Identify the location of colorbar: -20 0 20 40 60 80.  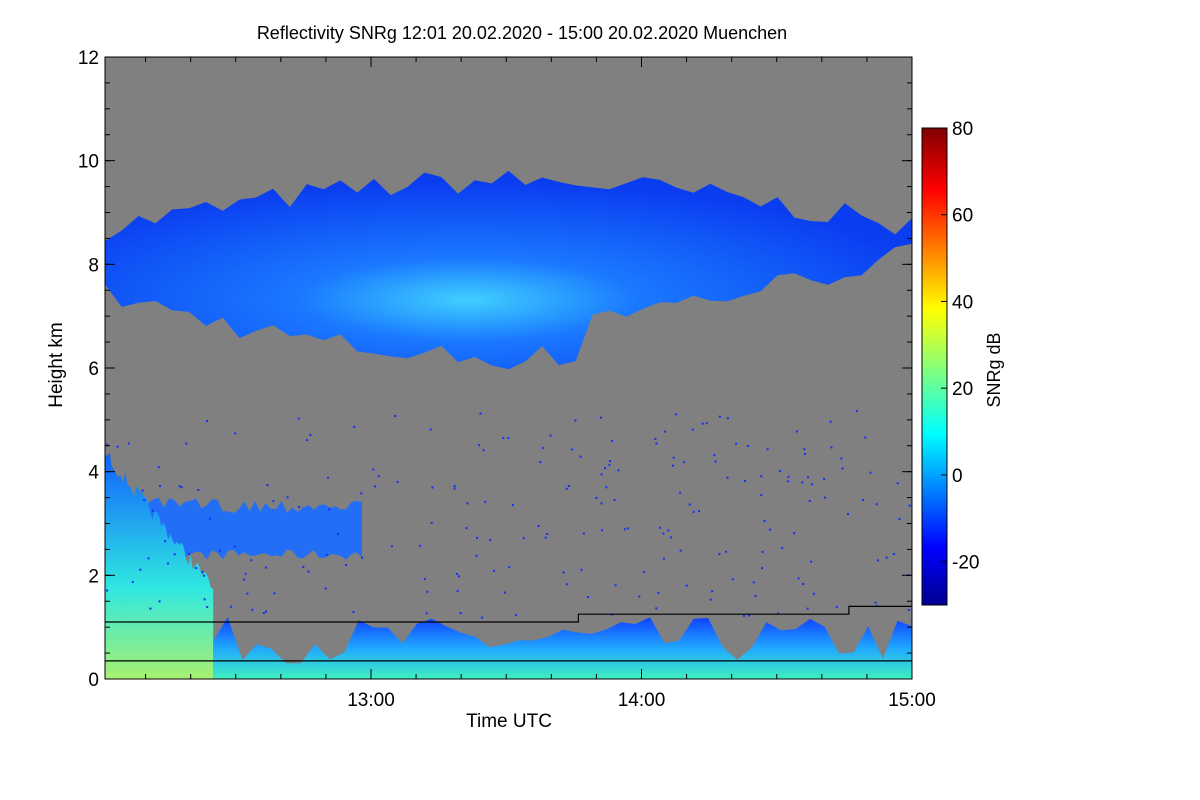
(950, 362).